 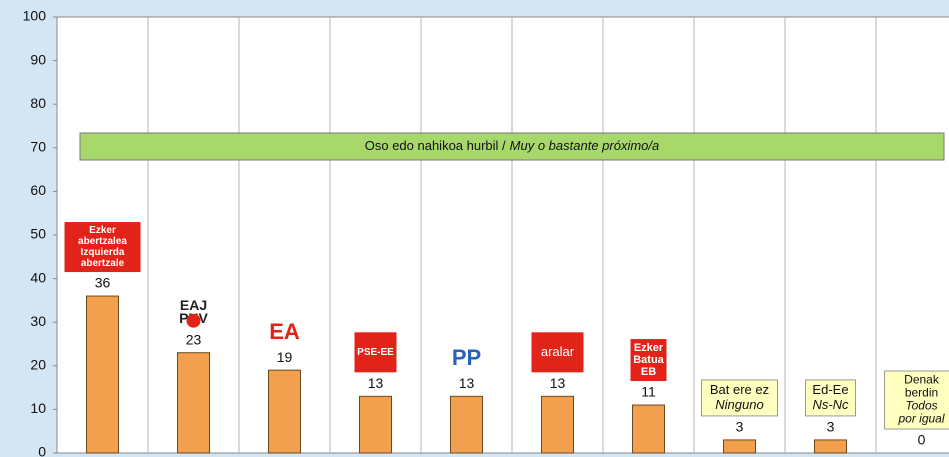 I want to click on value-label: 36, so click(x=103, y=283).